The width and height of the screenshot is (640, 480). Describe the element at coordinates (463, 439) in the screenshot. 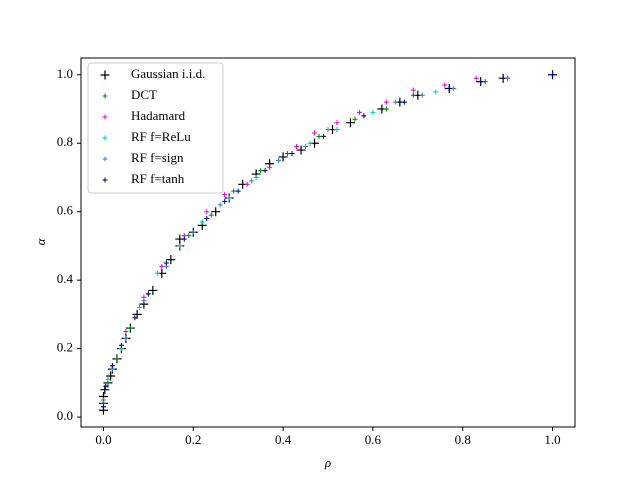

I see `x-tick-label: 0.8` at that location.